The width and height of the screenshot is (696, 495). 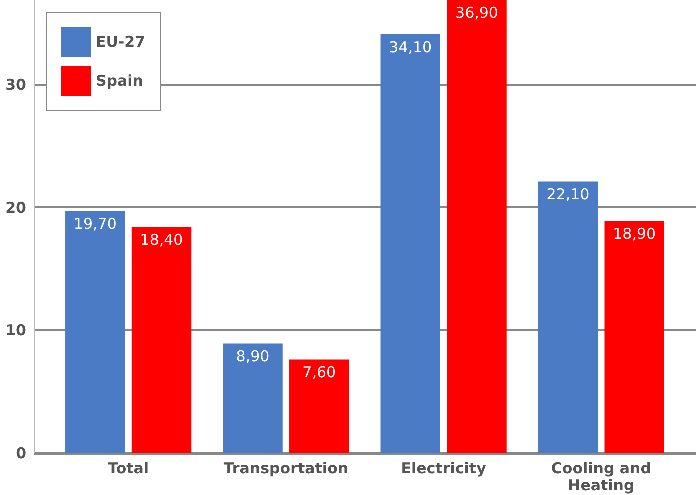 I want to click on data-label: 7,60, so click(x=319, y=373).